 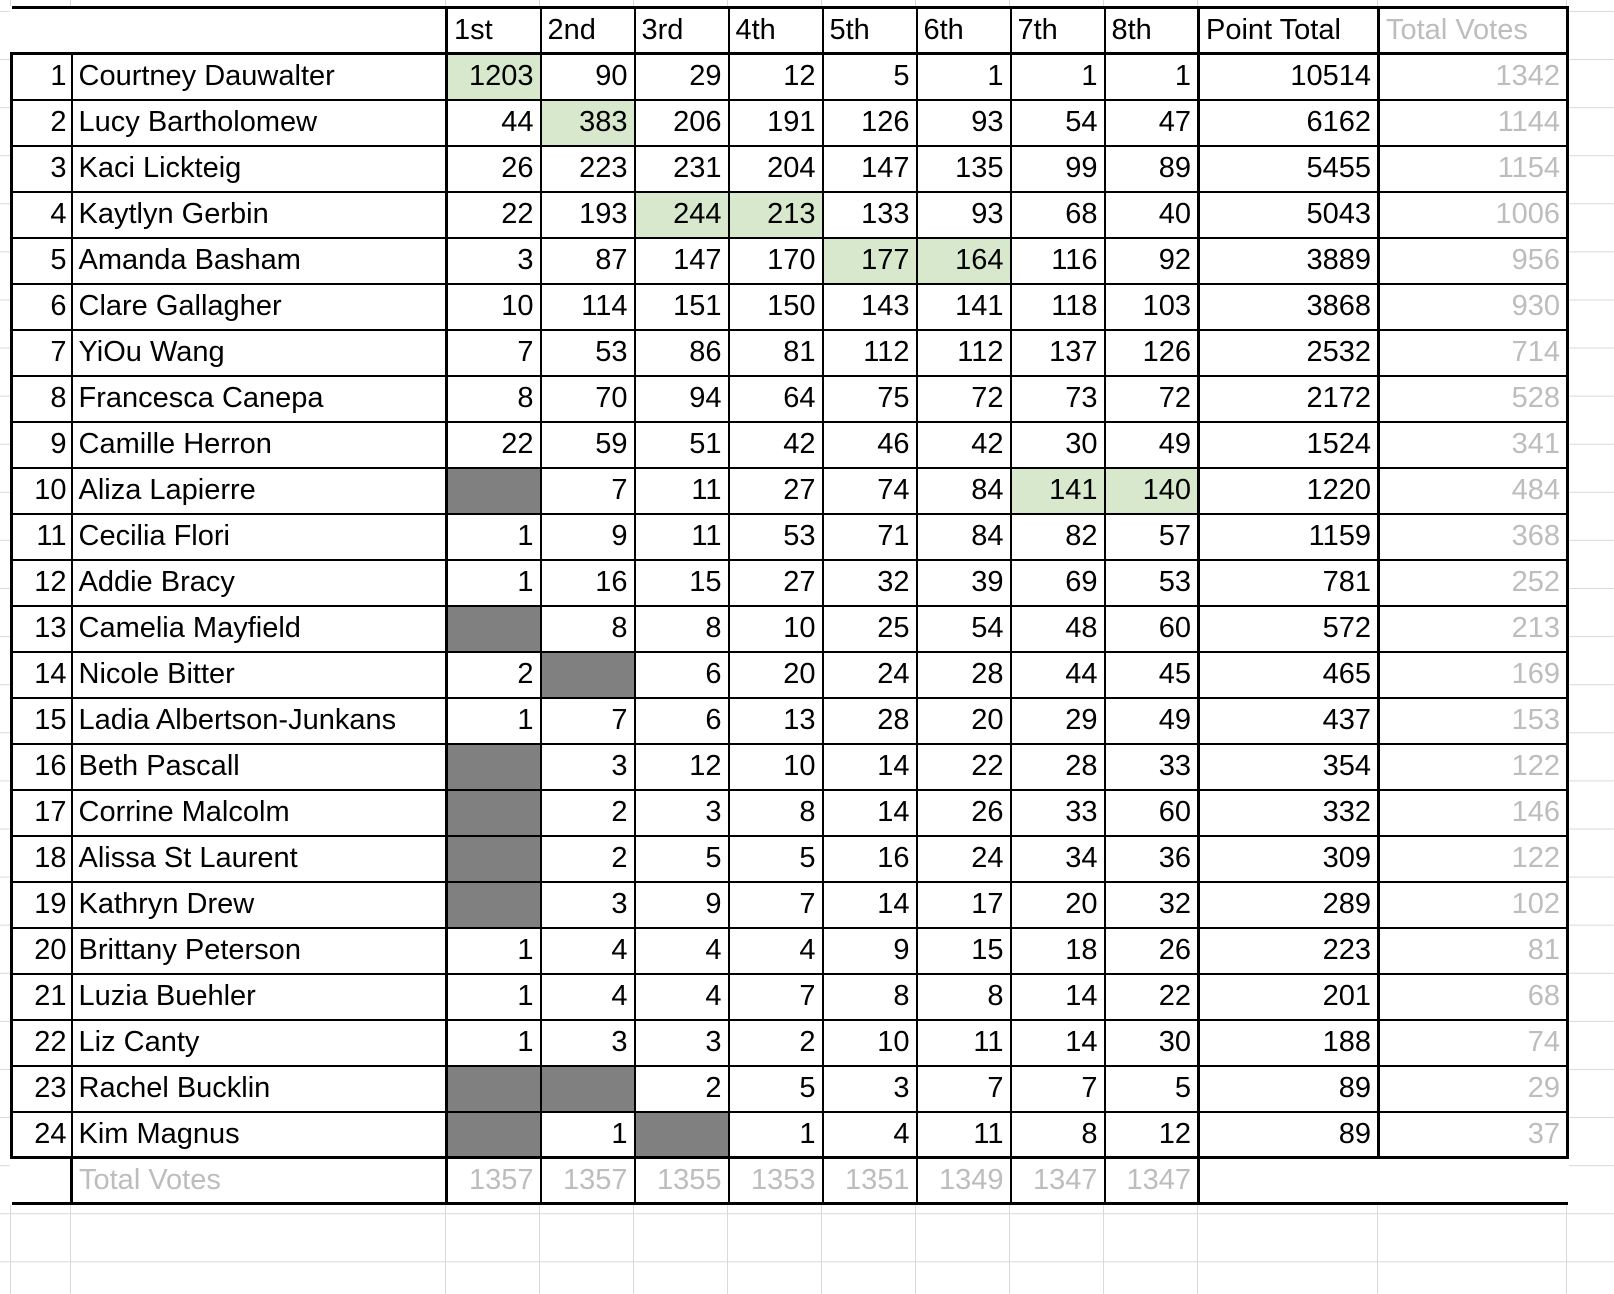 I want to click on point-total-cell: 332, so click(x=1288, y=812).